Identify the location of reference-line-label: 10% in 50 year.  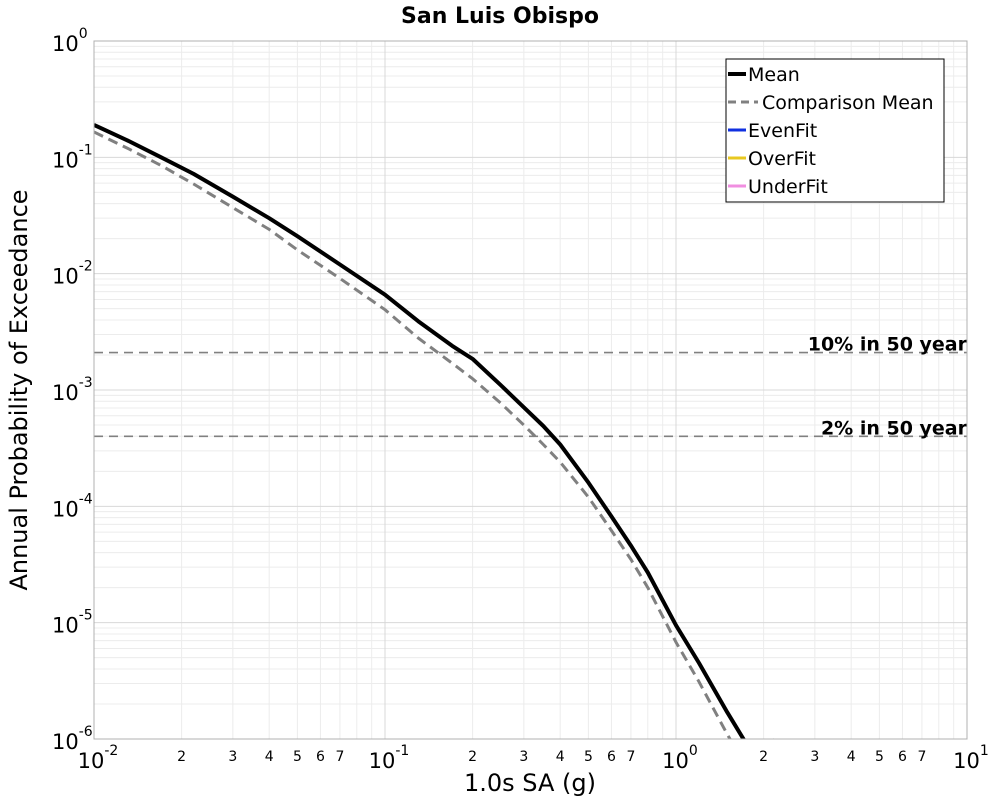
(888, 345).